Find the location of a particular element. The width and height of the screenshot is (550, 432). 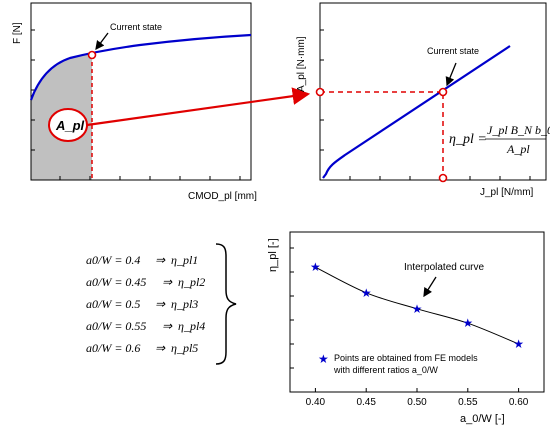

panel3-xlabel: a_0/W [-] is located at coordinates (482, 419).